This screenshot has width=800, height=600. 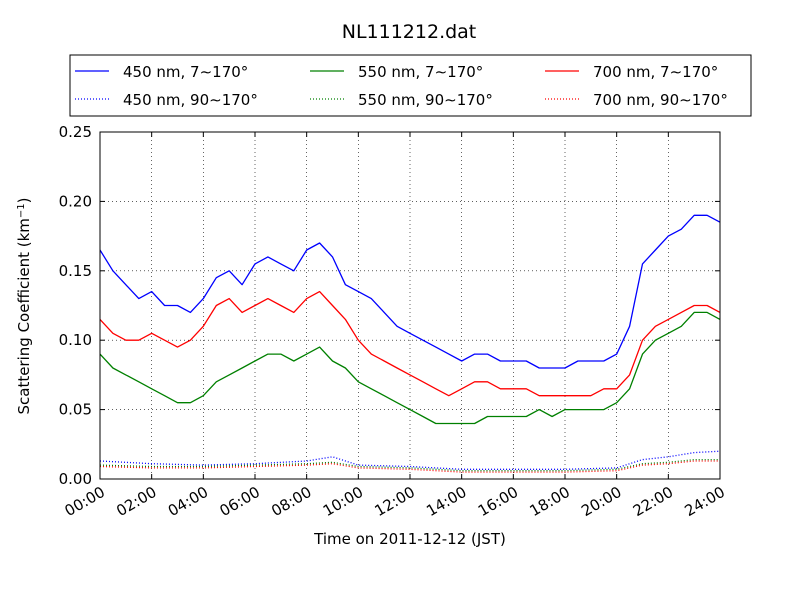 What do you see at coordinates (21, 210) in the screenshot?
I see `y-axis-unit-exponent: −1` at bounding box center [21, 210].